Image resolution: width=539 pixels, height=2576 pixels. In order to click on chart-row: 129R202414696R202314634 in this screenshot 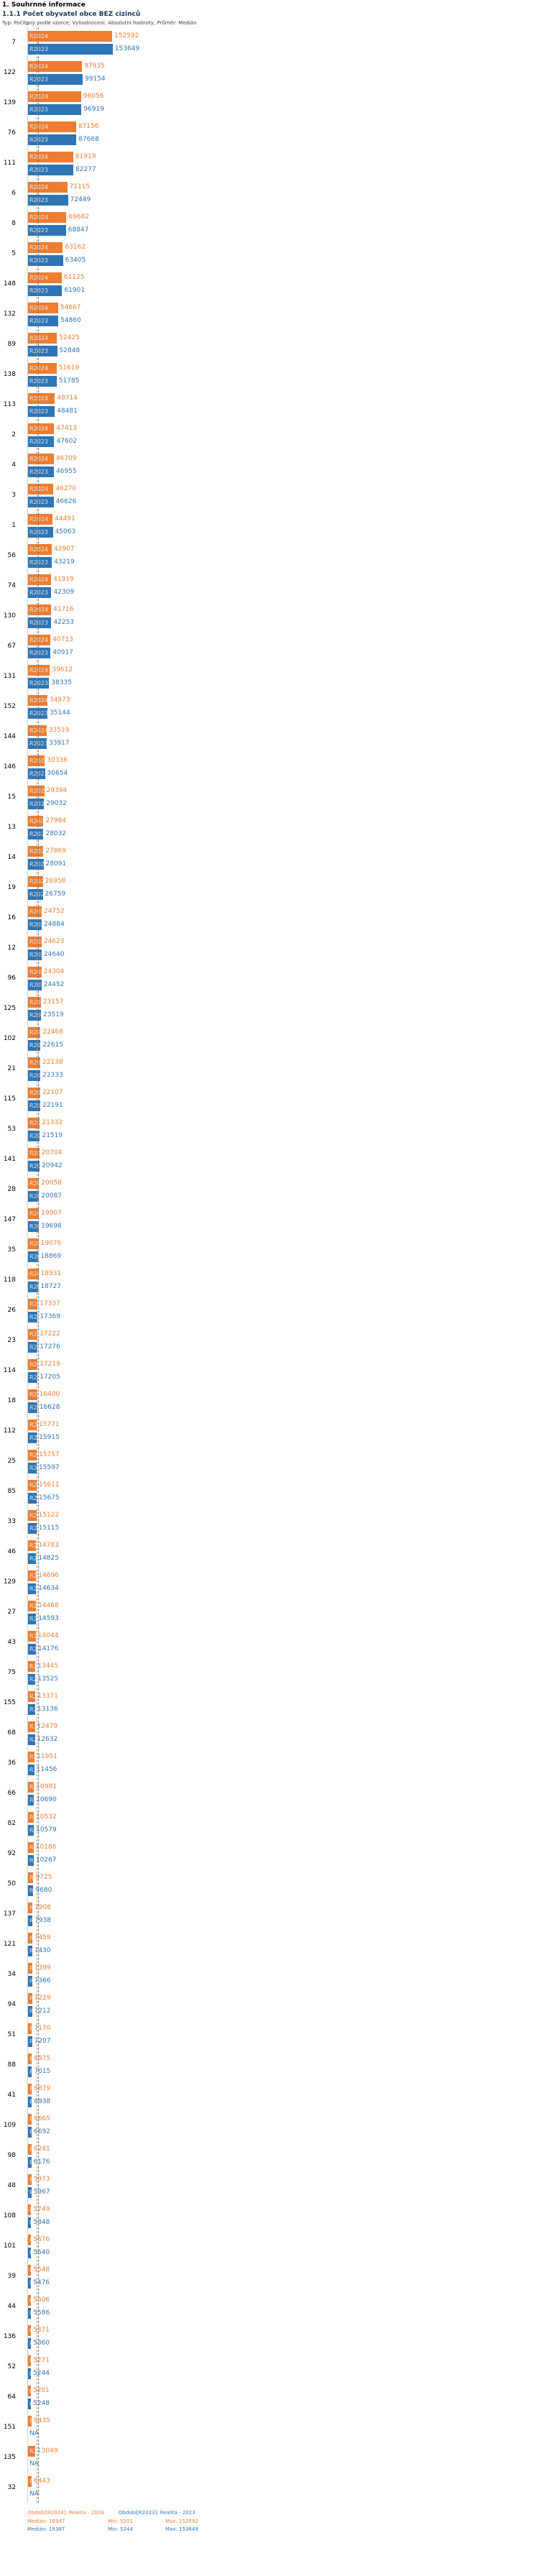, I will do `click(269, 1582)`.